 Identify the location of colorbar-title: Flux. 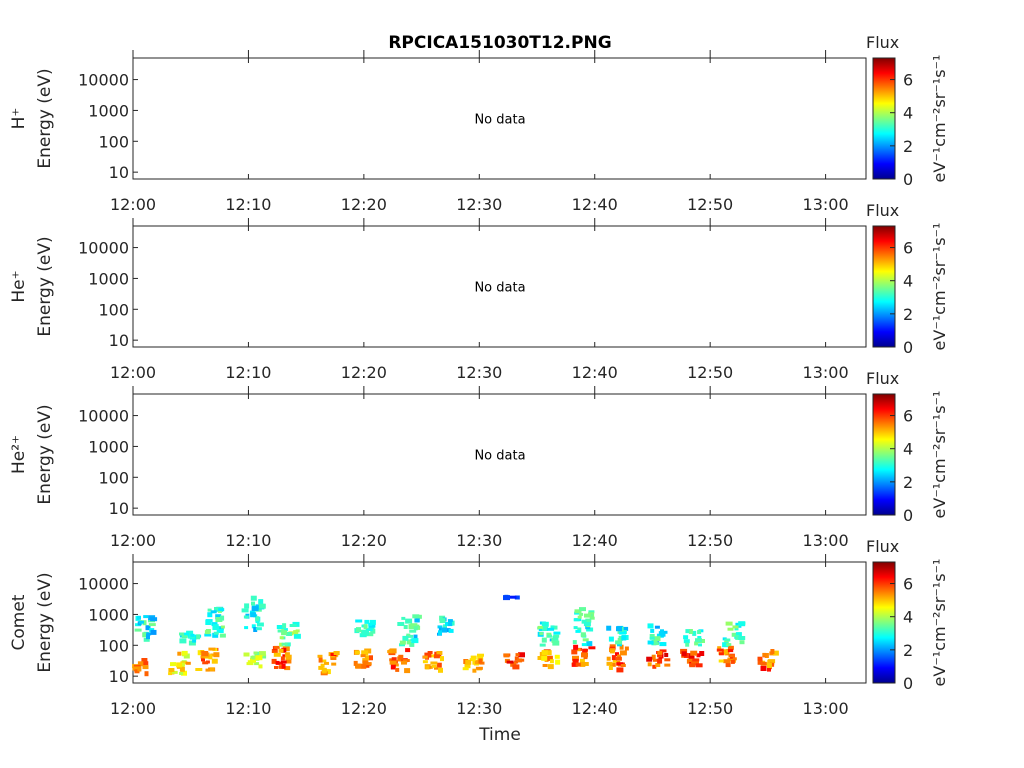
(882, 378).